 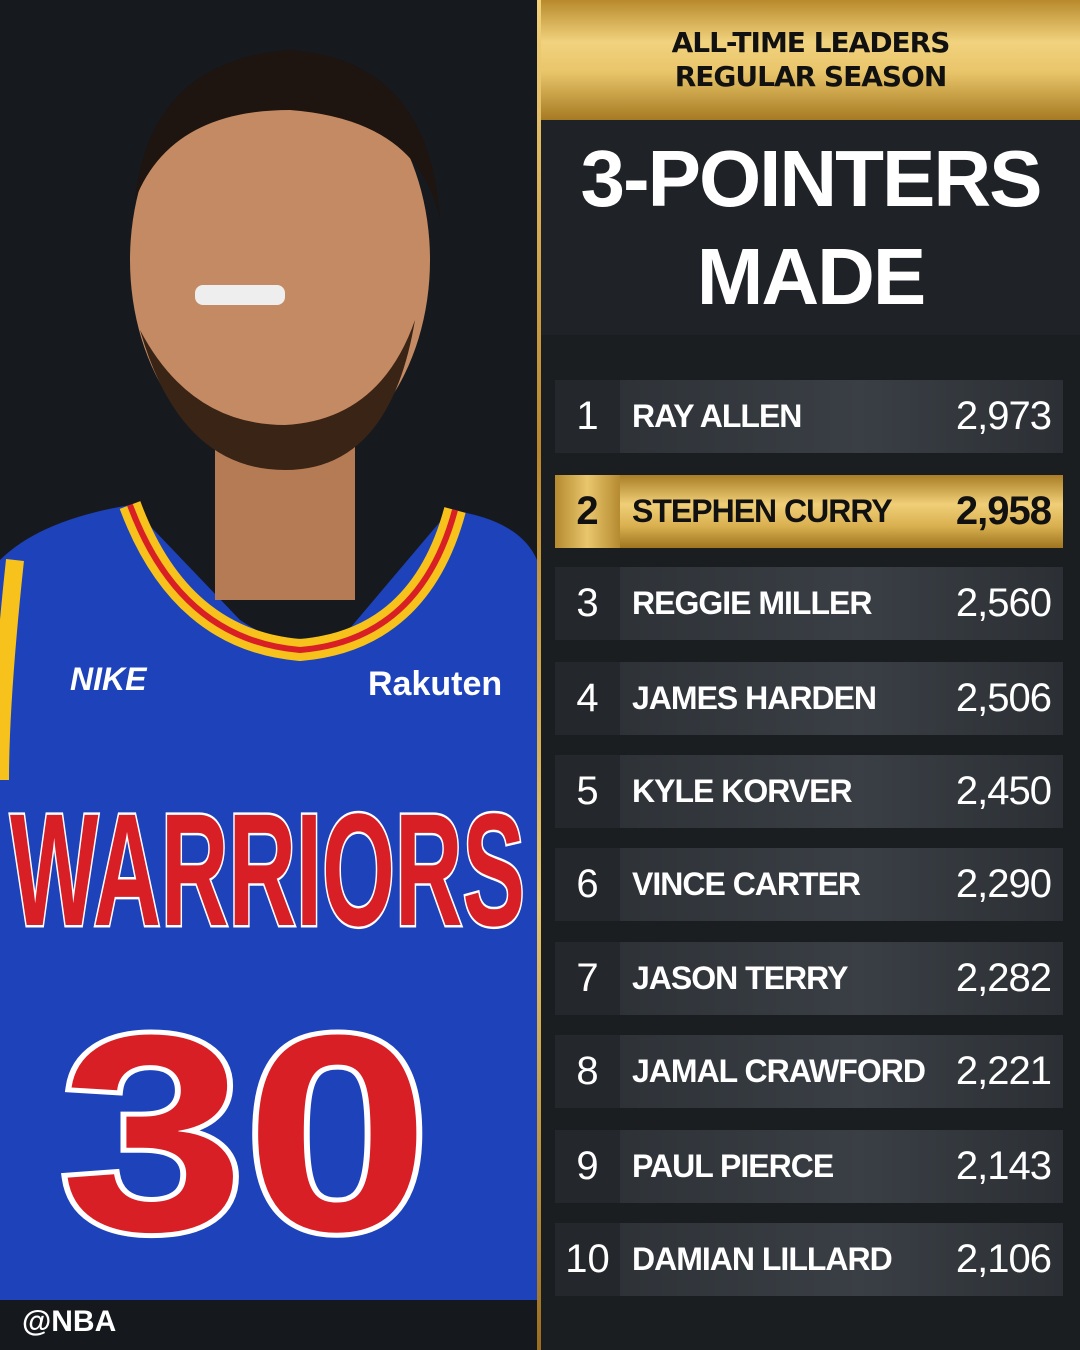 I want to click on rank: 2, so click(x=587, y=511).